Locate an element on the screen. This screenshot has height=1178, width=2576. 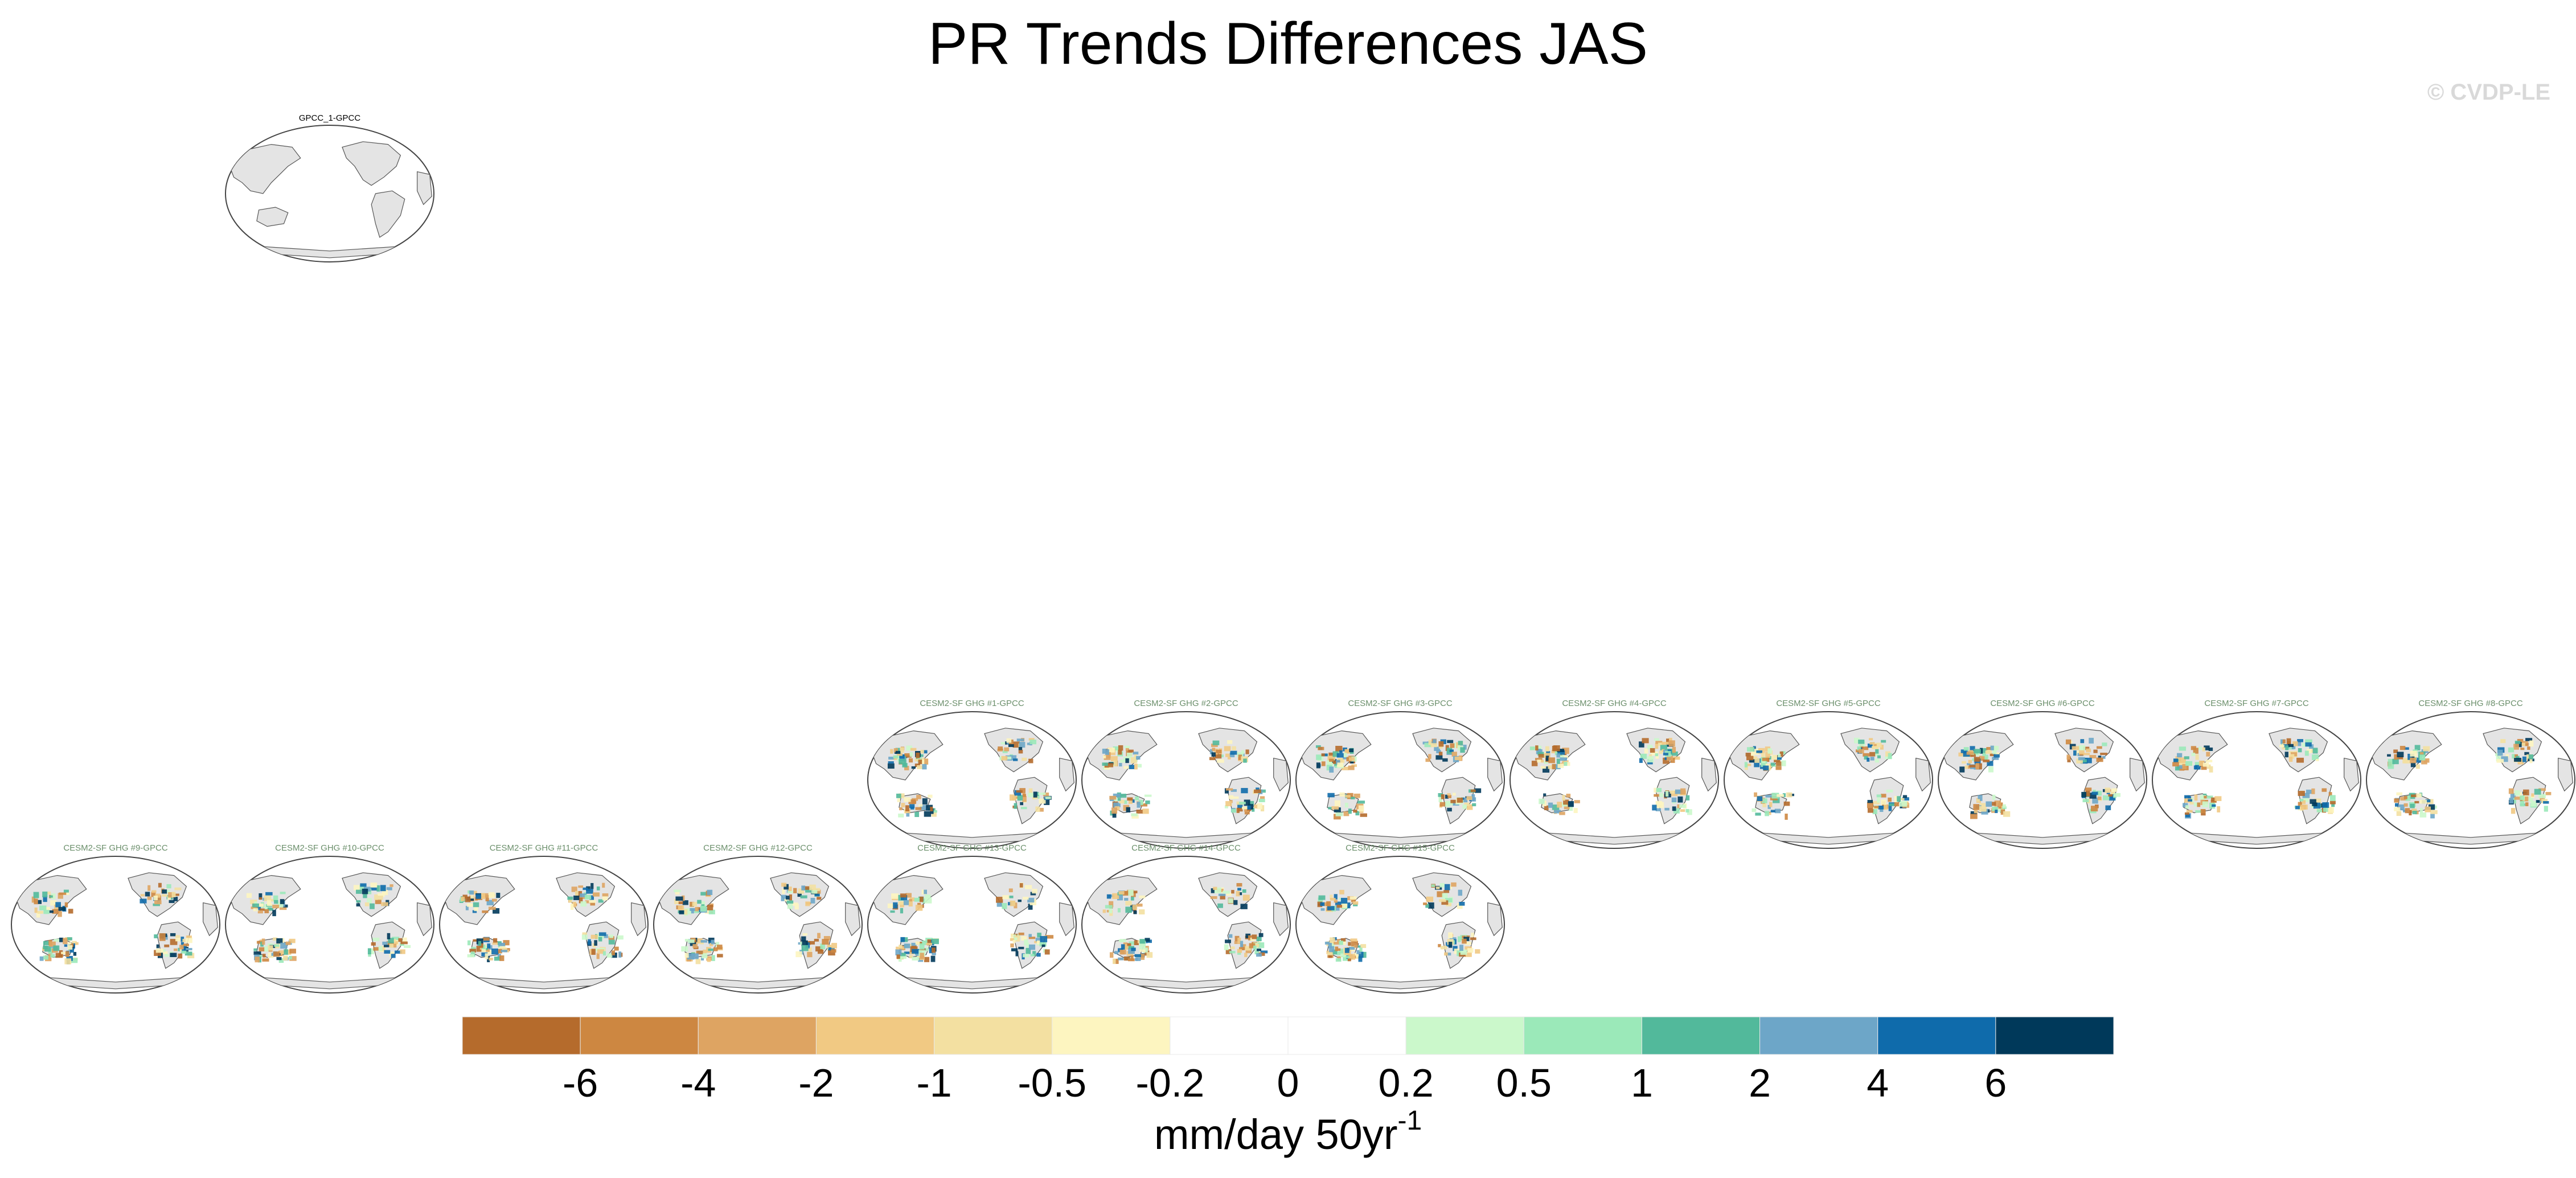
panel-title: CESM2-SF GHG #11-GPCC is located at coordinates (544, 848).